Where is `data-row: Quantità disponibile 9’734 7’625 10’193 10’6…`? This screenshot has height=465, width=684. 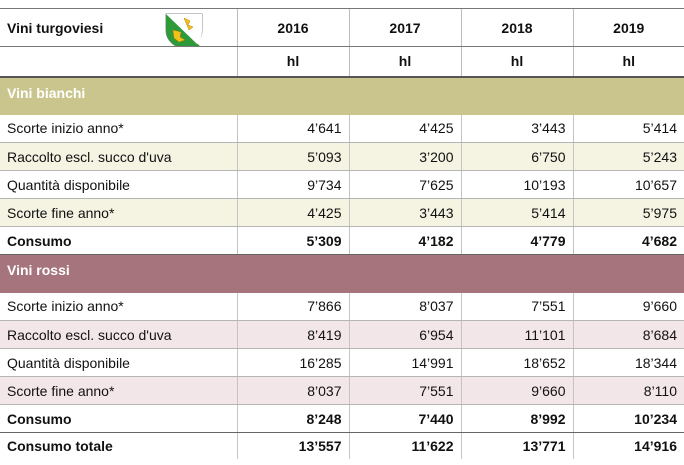 data-row: Quantità disponibile 9’734 7’625 10’193 10’6… is located at coordinates (342, 184).